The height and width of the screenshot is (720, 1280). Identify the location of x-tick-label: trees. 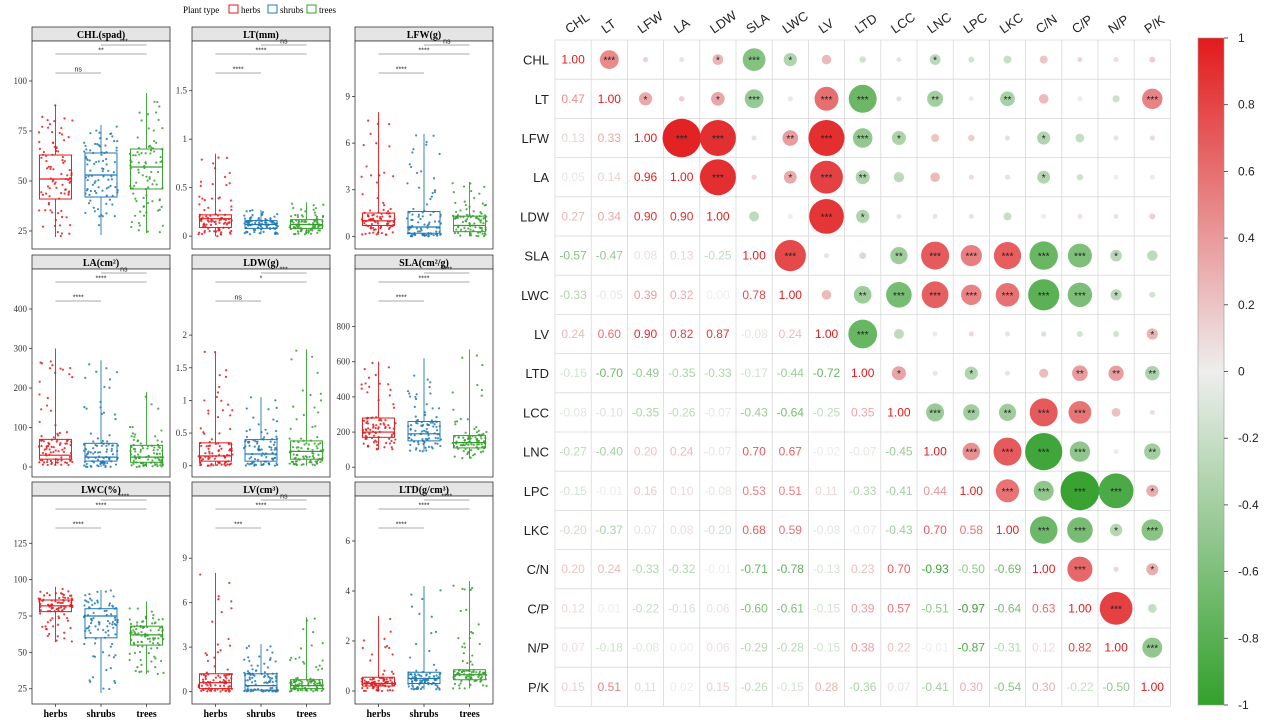
(146, 714).